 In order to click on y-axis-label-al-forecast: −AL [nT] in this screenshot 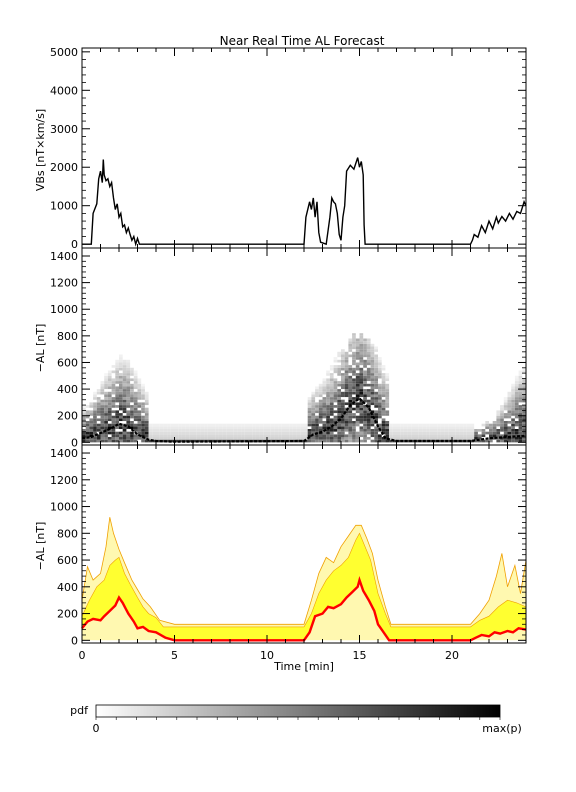, I will do `click(40, 546)`.